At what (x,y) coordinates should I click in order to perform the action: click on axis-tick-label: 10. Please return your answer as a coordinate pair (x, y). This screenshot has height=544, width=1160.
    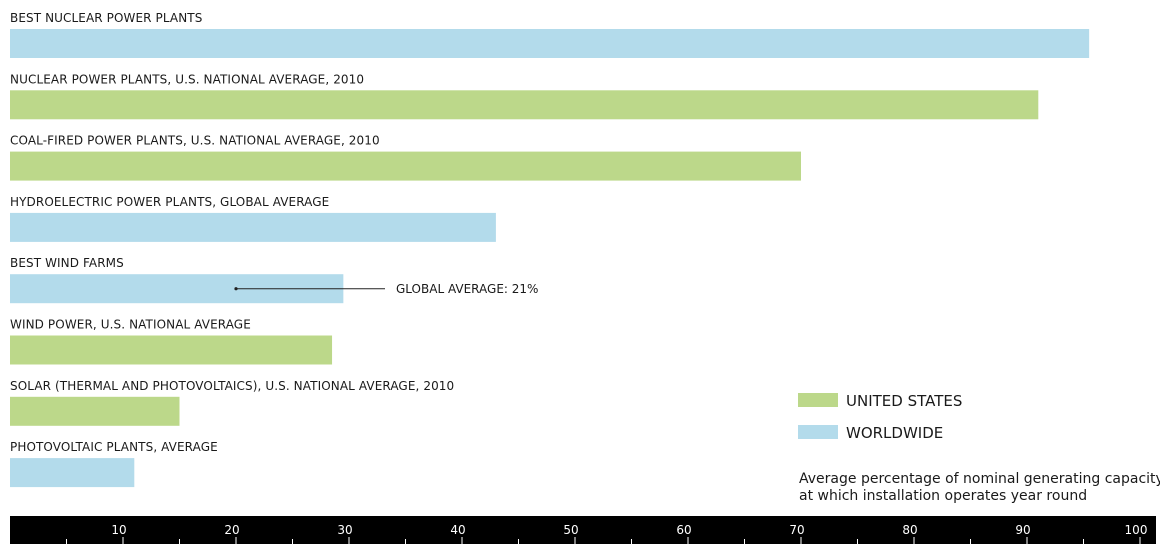
    Looking at the image, I should click on (118, 530).